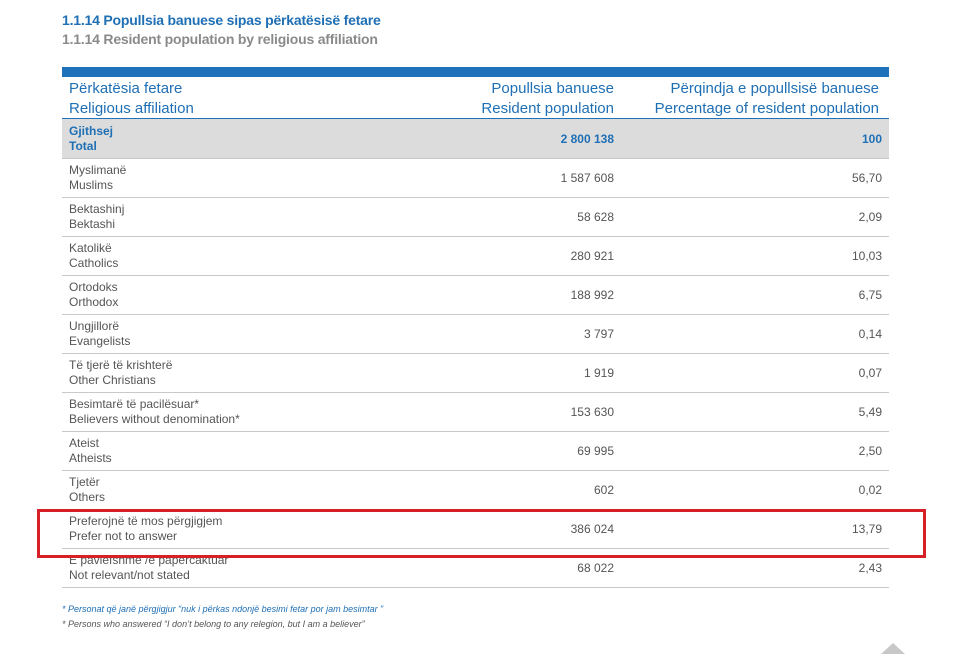 Image resolution: width=975 pixels, height=654 pixels. What do you see at coordinates (261, 178) in the screenshot?
I see `row-label: Myslimanë Muslims` at bounding box center [261, 178].